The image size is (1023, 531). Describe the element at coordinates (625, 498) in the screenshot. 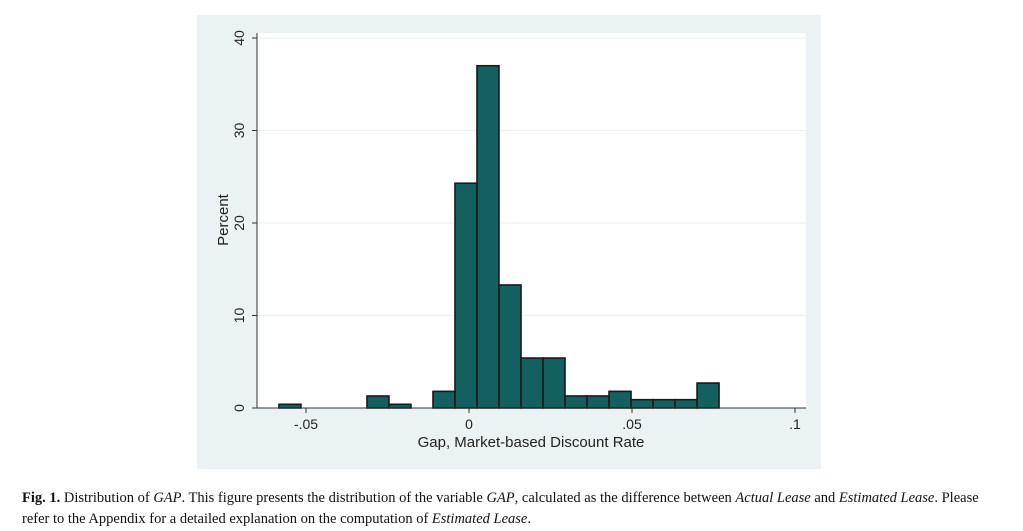

I see `caption-text: , calculated as the difference between` at that location.